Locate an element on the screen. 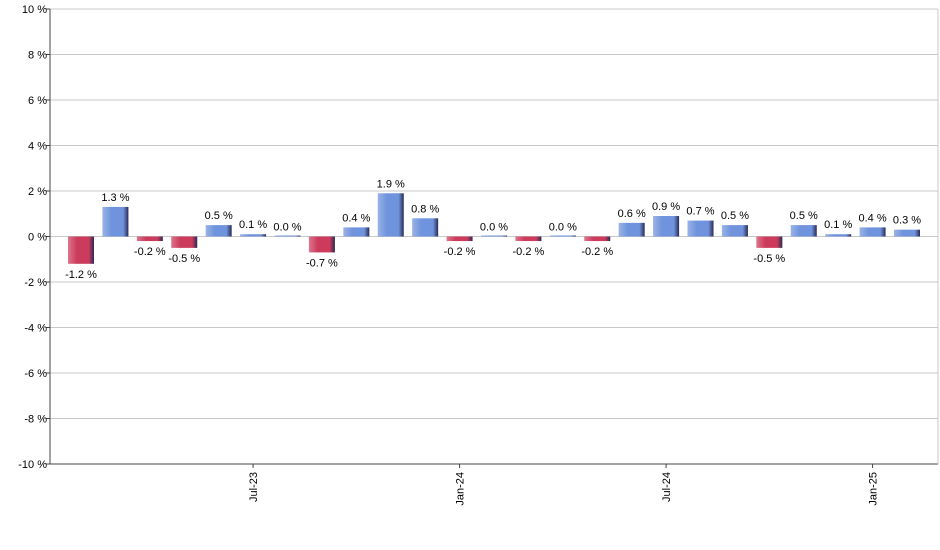  data-label: 0.6 % is located at coordinates (632, 214).